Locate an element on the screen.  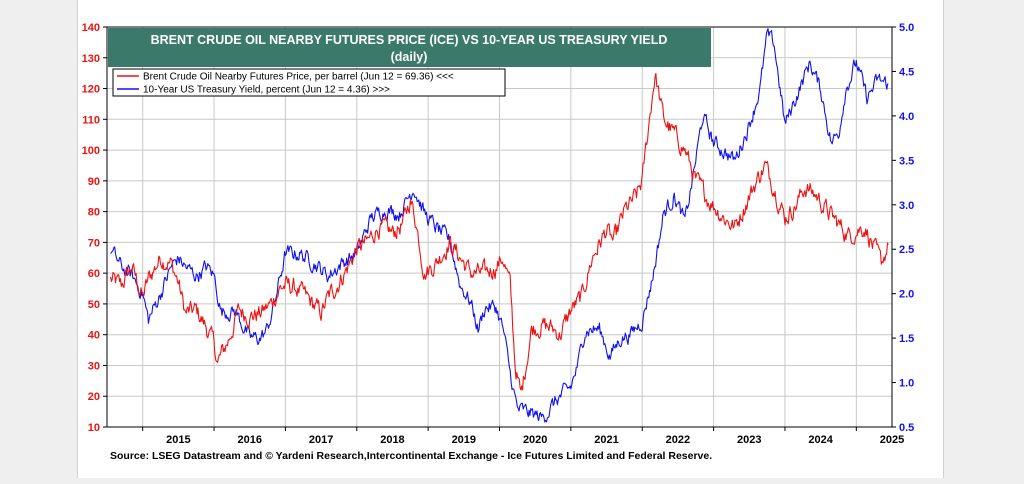
x-tick-label: 2015 is located at coordinates (178, 440).